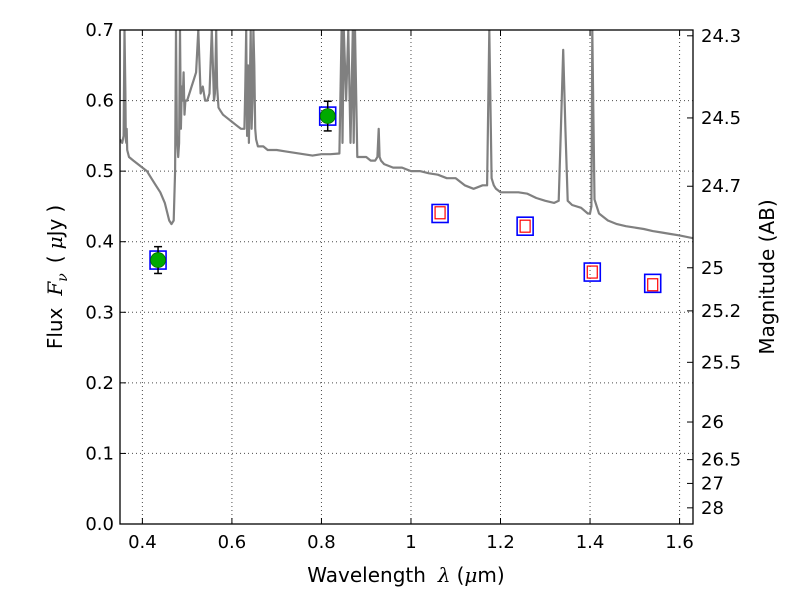 The image size is (800, 600). I want to click on x-tick-label: 1, so click(410, 542).